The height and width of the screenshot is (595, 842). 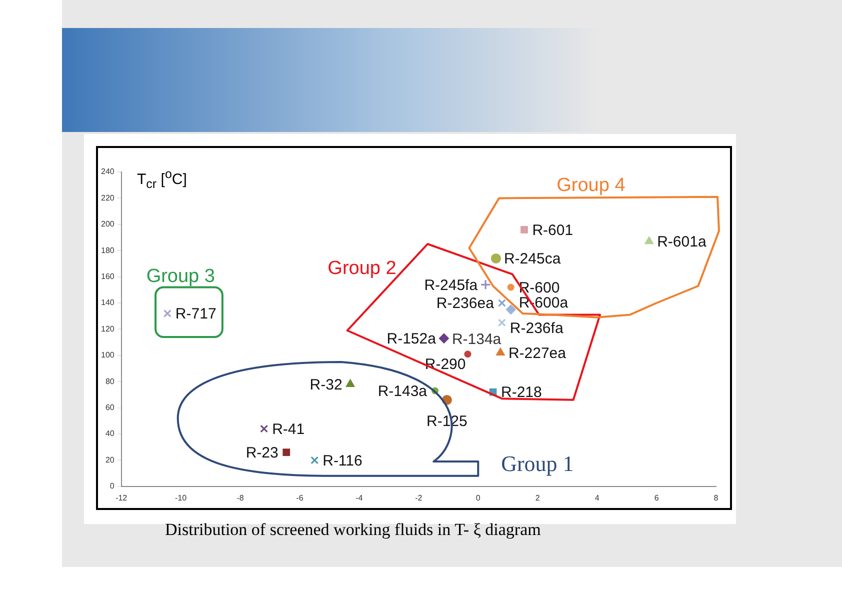 What do you see at coordinates (353, 530) in the screenshot?
I see `text: Distribution of screened working fluids in T- ξ diagram` at bounding box center [353, 530].